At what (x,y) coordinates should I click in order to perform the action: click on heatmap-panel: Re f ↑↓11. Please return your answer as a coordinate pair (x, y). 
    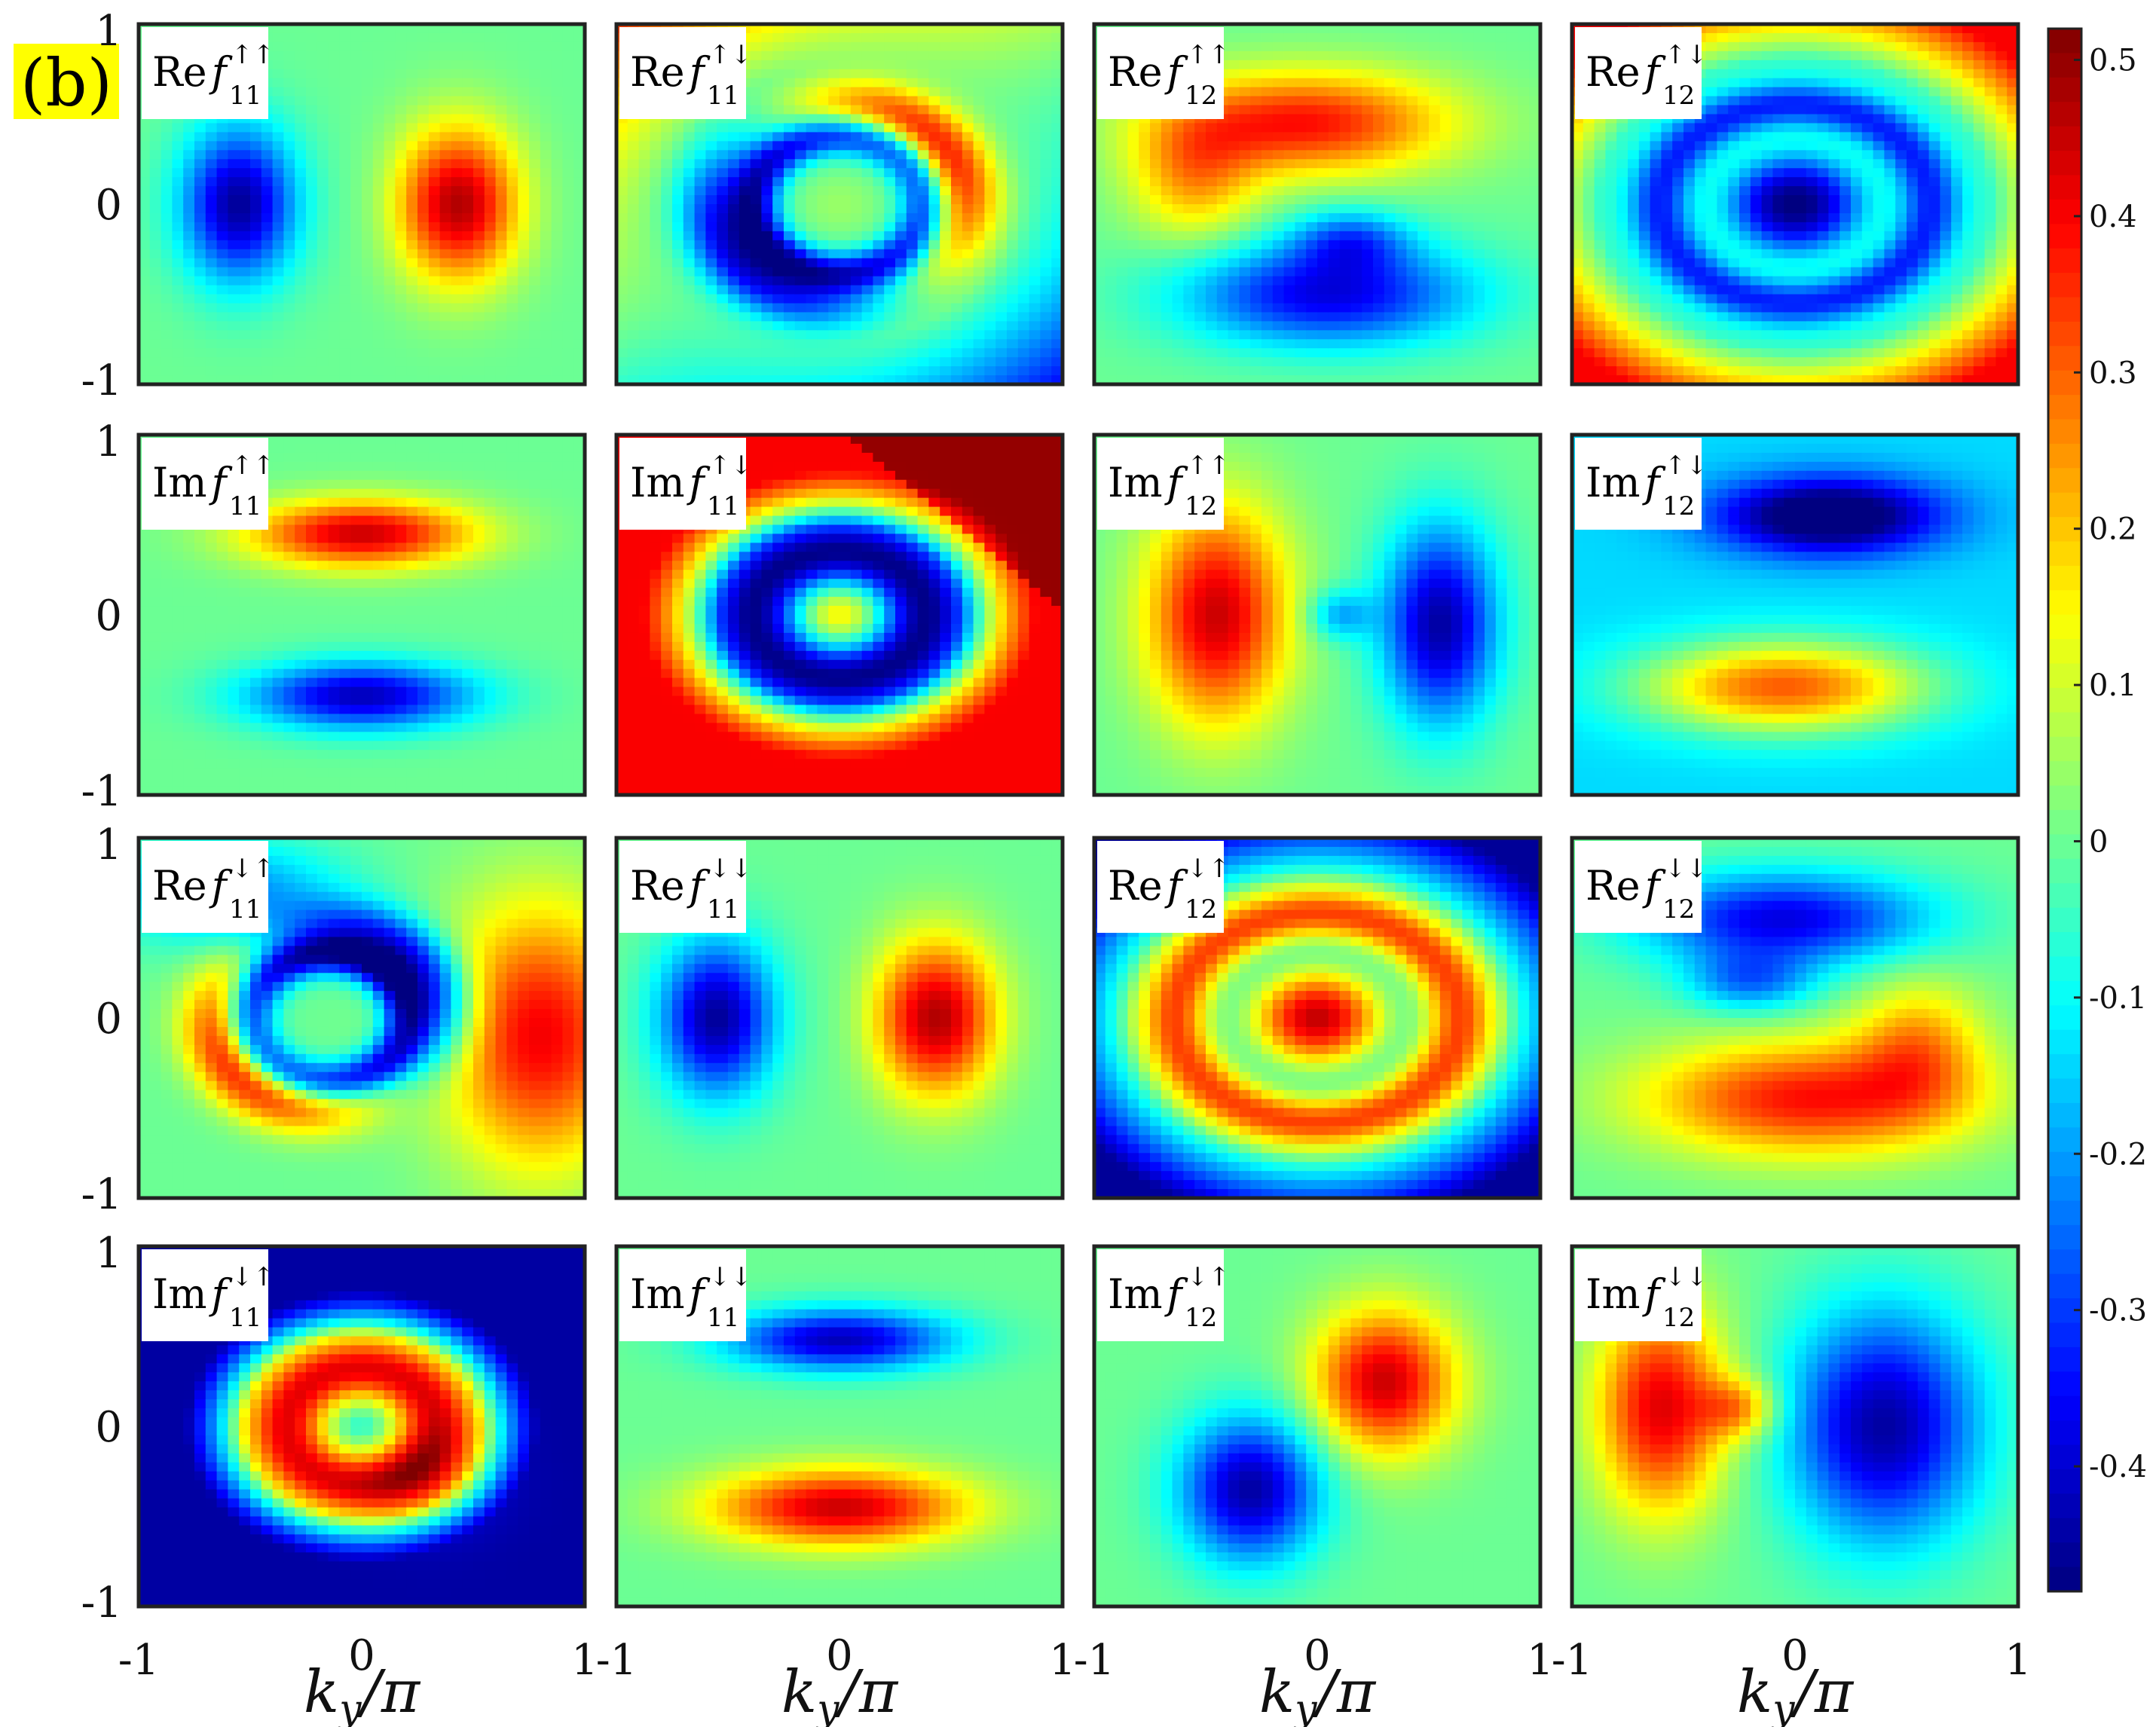
    Looking at the image, I should click on (839, 204).